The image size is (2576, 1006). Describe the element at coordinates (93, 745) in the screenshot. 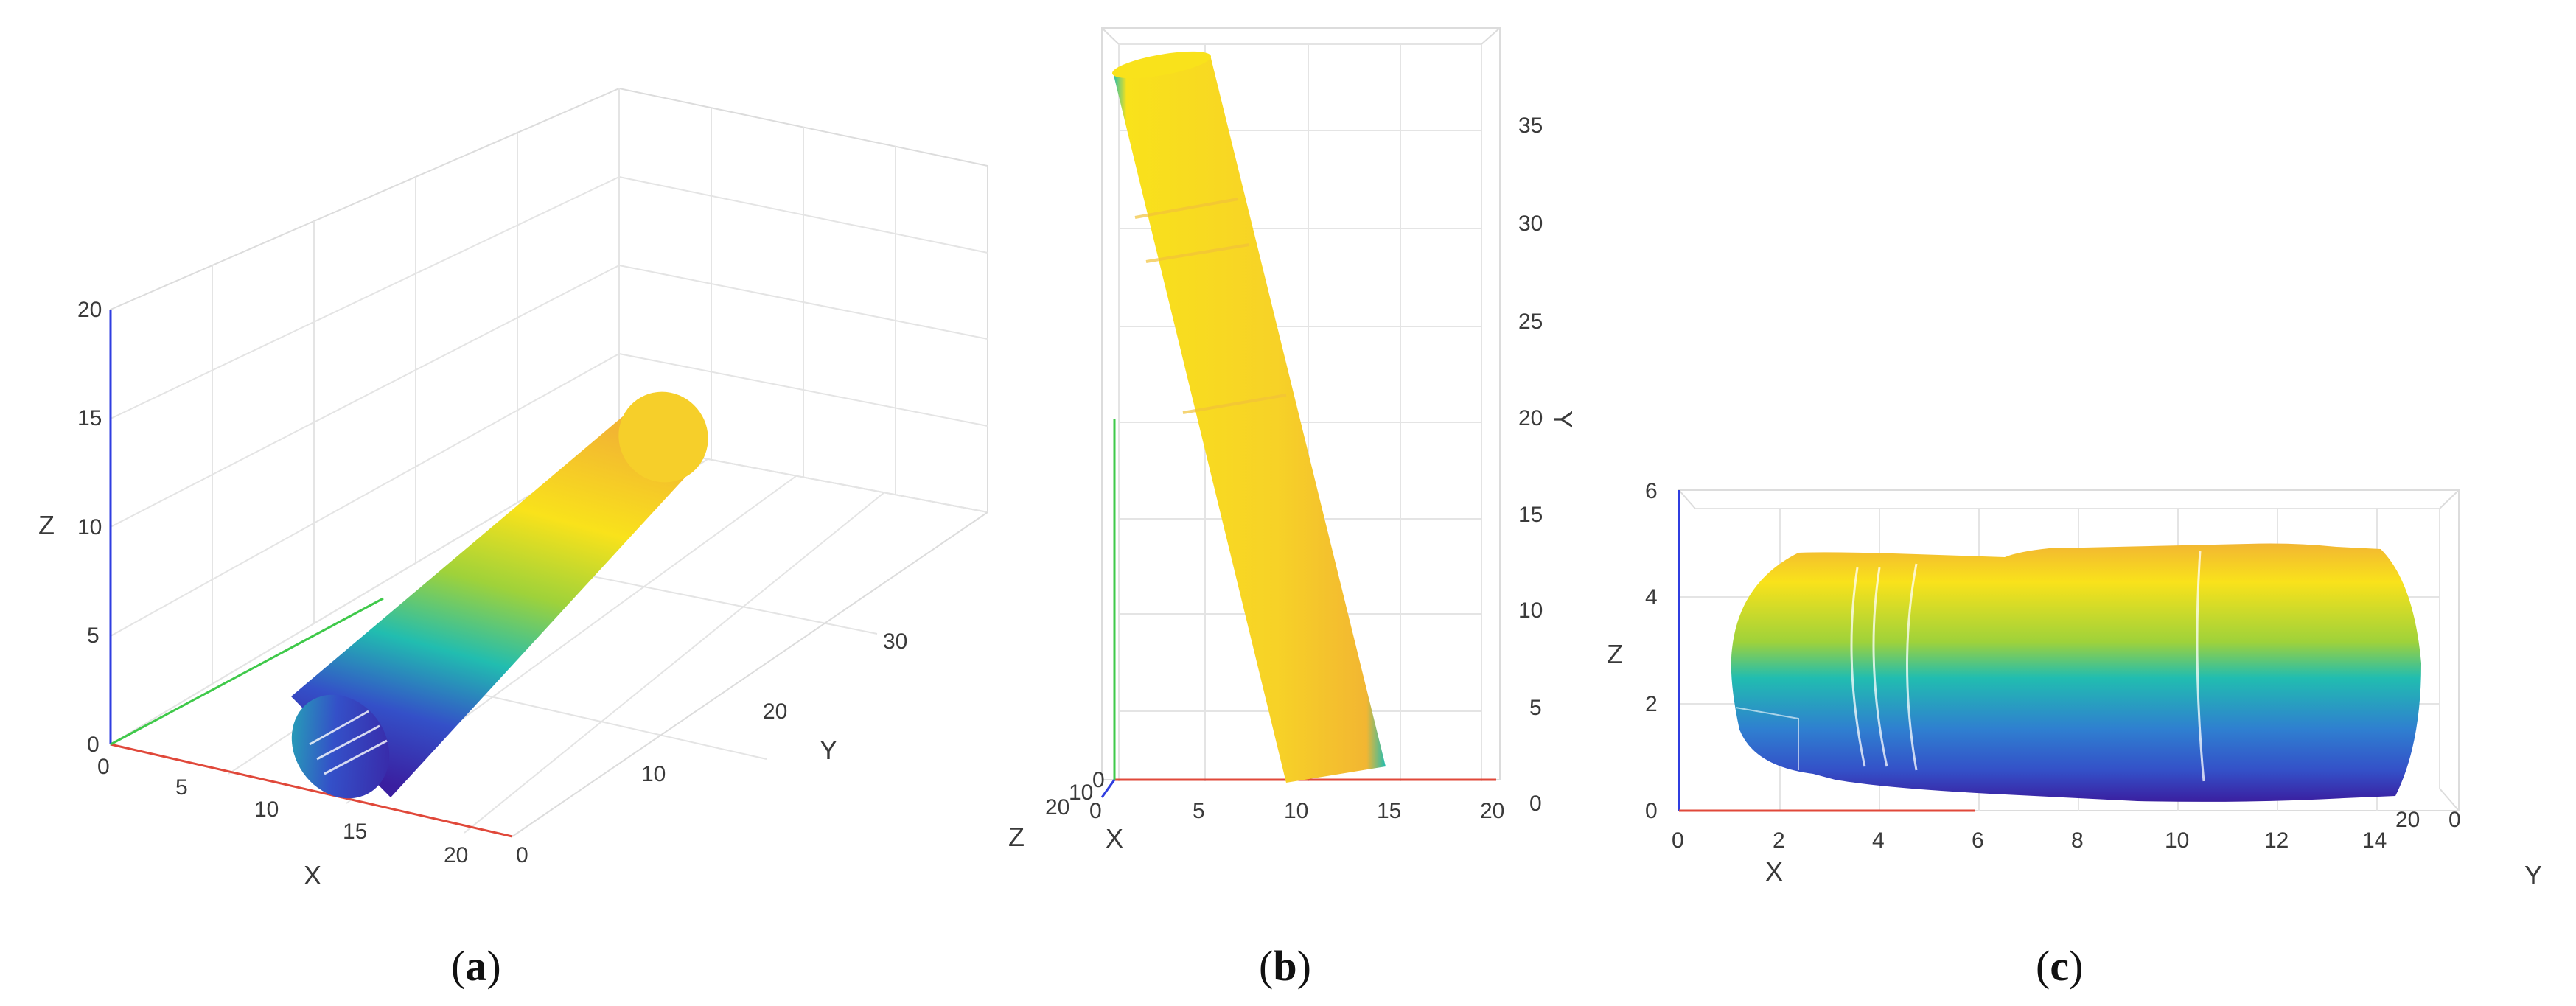

I see `panel-a-ztick: 0` at that location.